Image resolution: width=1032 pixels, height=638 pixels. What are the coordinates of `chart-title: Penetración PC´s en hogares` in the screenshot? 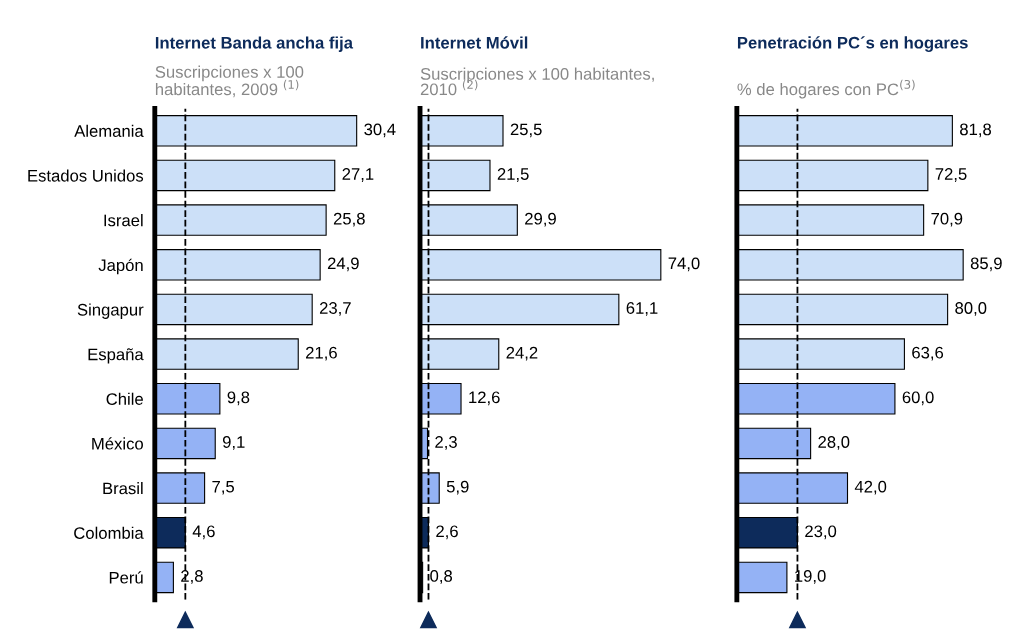 It's located at (852, 44).